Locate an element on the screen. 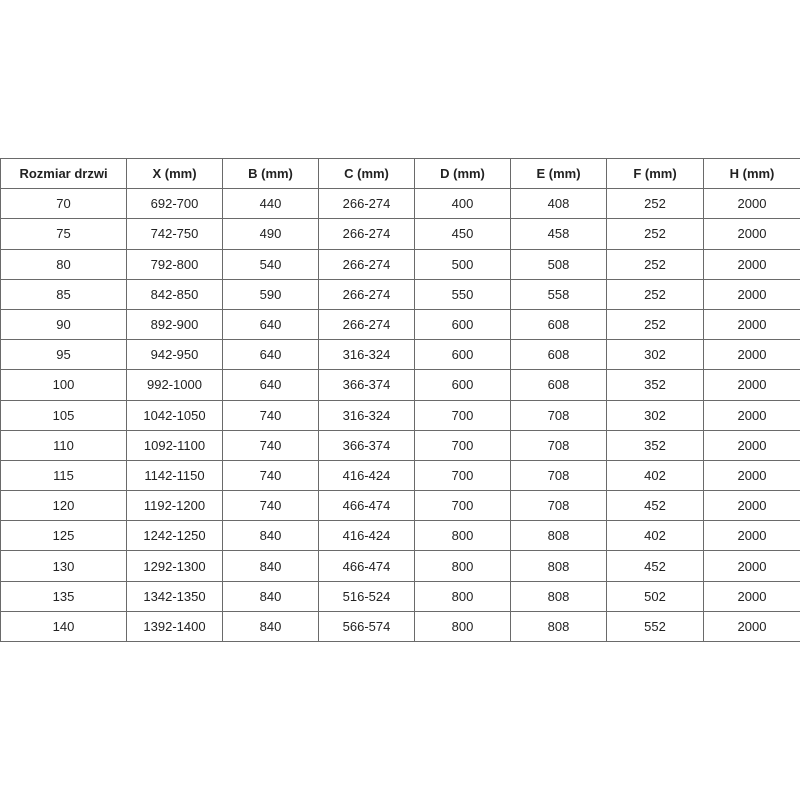 This screenshot has width=800, height=800. table-cell: 792-800 is located at coordinates (174, 264).